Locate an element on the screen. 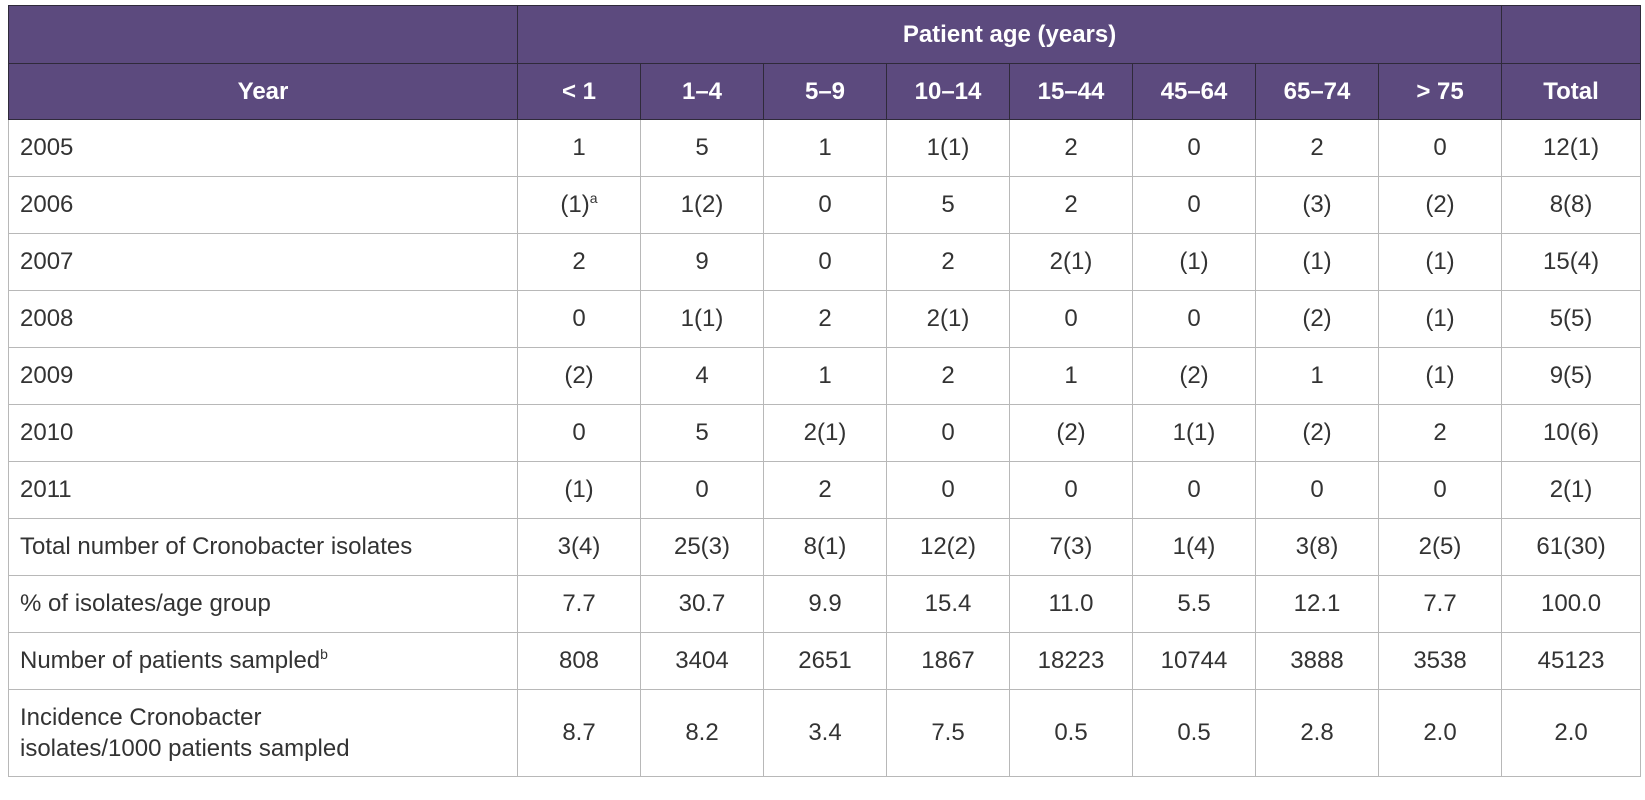 This screenshot has width=1645, height=800. footnote-marker-b: b is located at coordinates (324, 654).